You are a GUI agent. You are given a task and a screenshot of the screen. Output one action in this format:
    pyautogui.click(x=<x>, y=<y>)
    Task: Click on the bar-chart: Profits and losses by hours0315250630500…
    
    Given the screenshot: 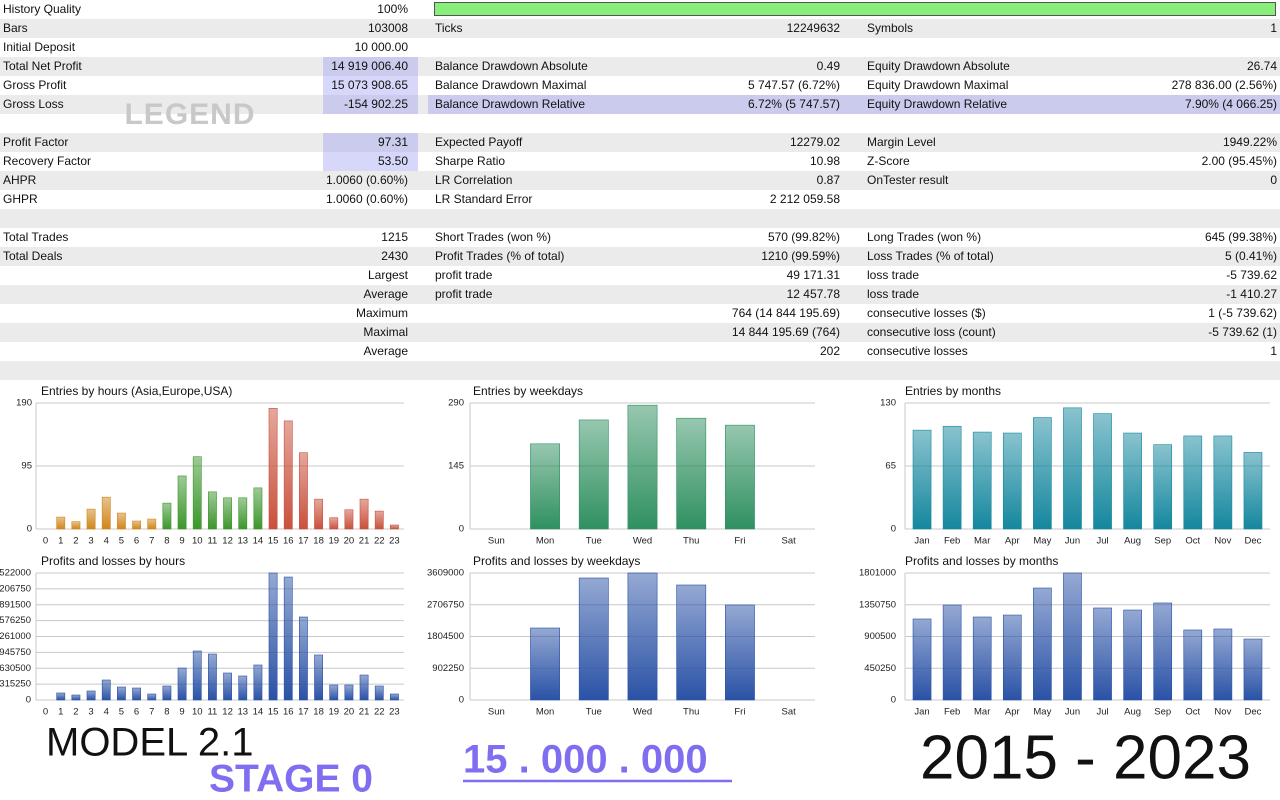 What is the action you would take?
    pyautogui.click(x=202, y=636)
    